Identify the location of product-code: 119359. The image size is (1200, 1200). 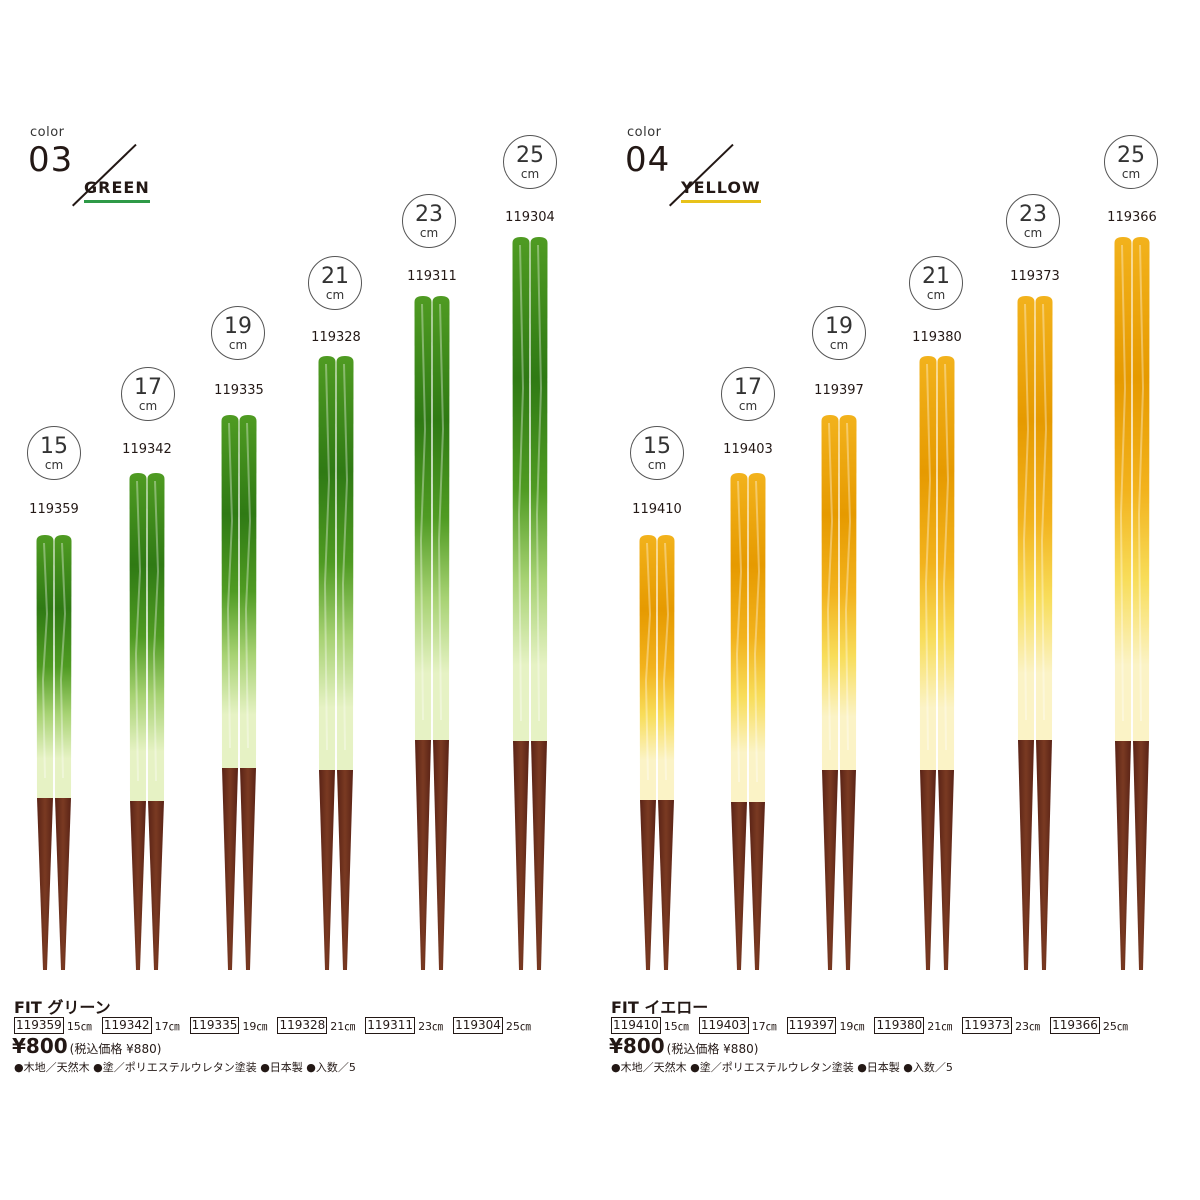
(39, 1025).